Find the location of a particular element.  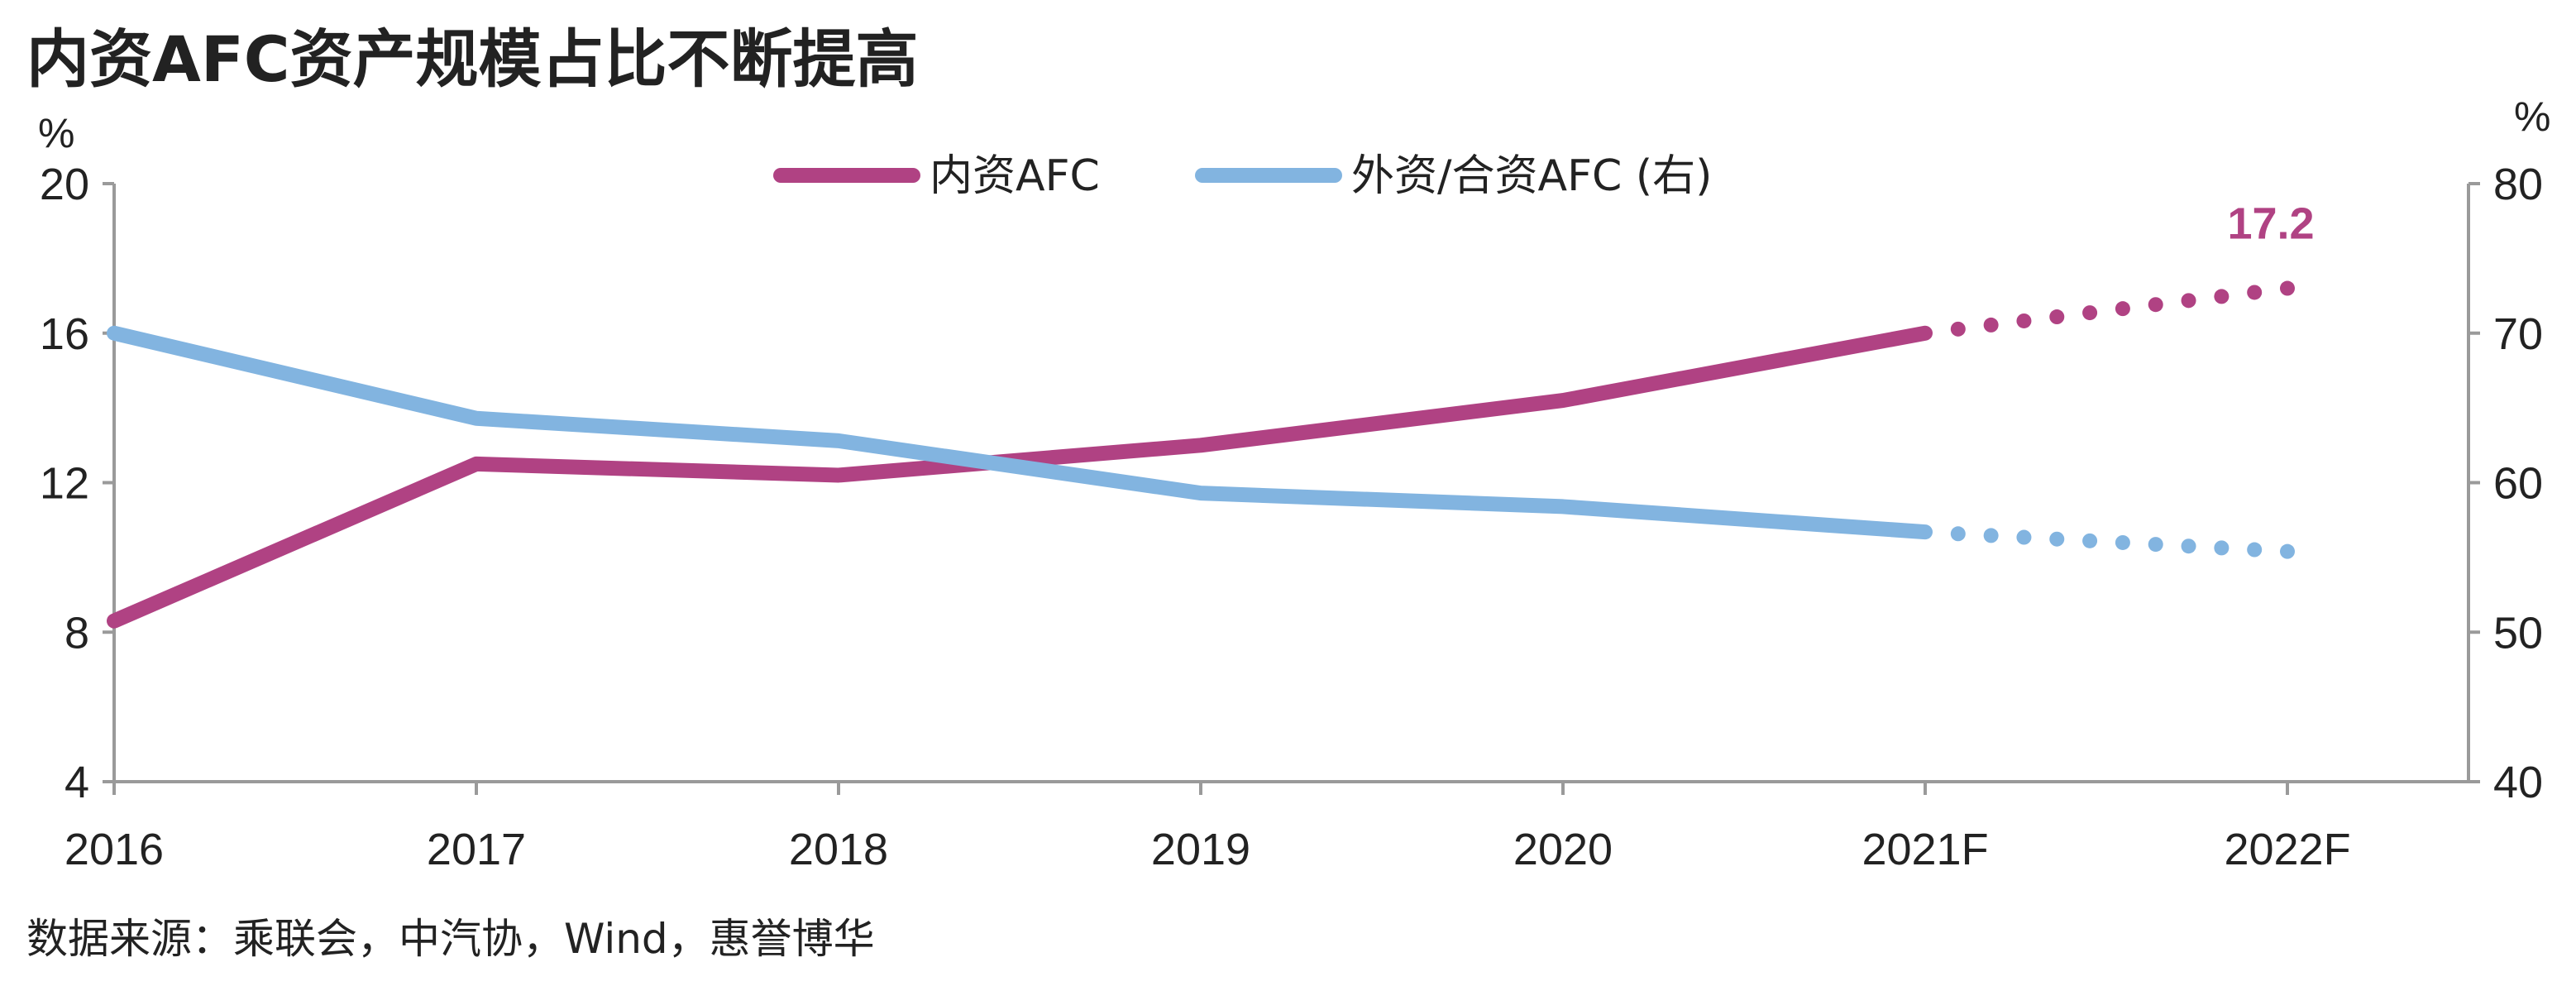

x-tick-label: 2016 is located at coordinates (114, 850).